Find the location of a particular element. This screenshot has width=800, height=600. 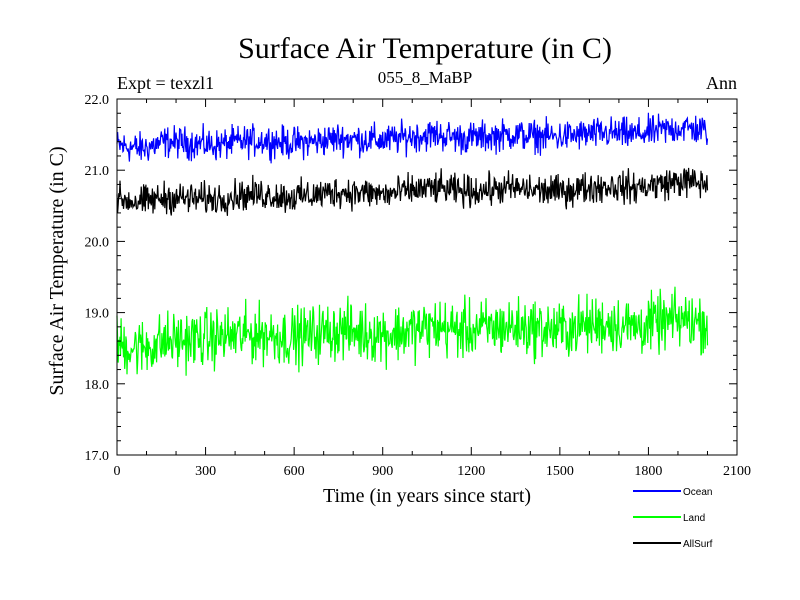

x-tick-label: 1800 is located at coordinates (648, 471).